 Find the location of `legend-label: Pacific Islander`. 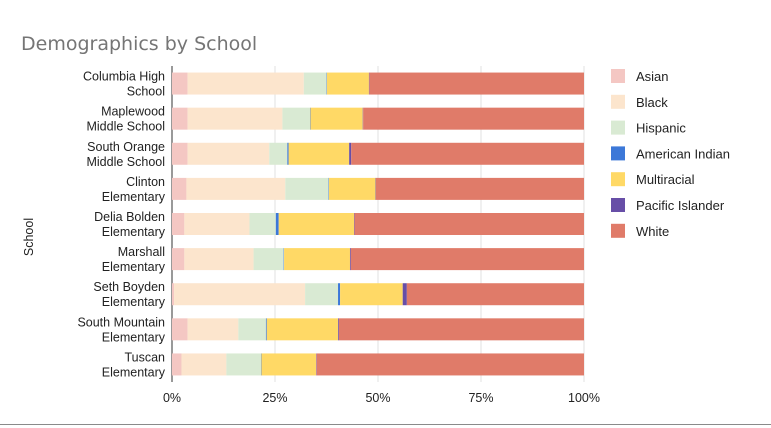

legend-label: Pacific Islander is located at coordinates (680, 205).